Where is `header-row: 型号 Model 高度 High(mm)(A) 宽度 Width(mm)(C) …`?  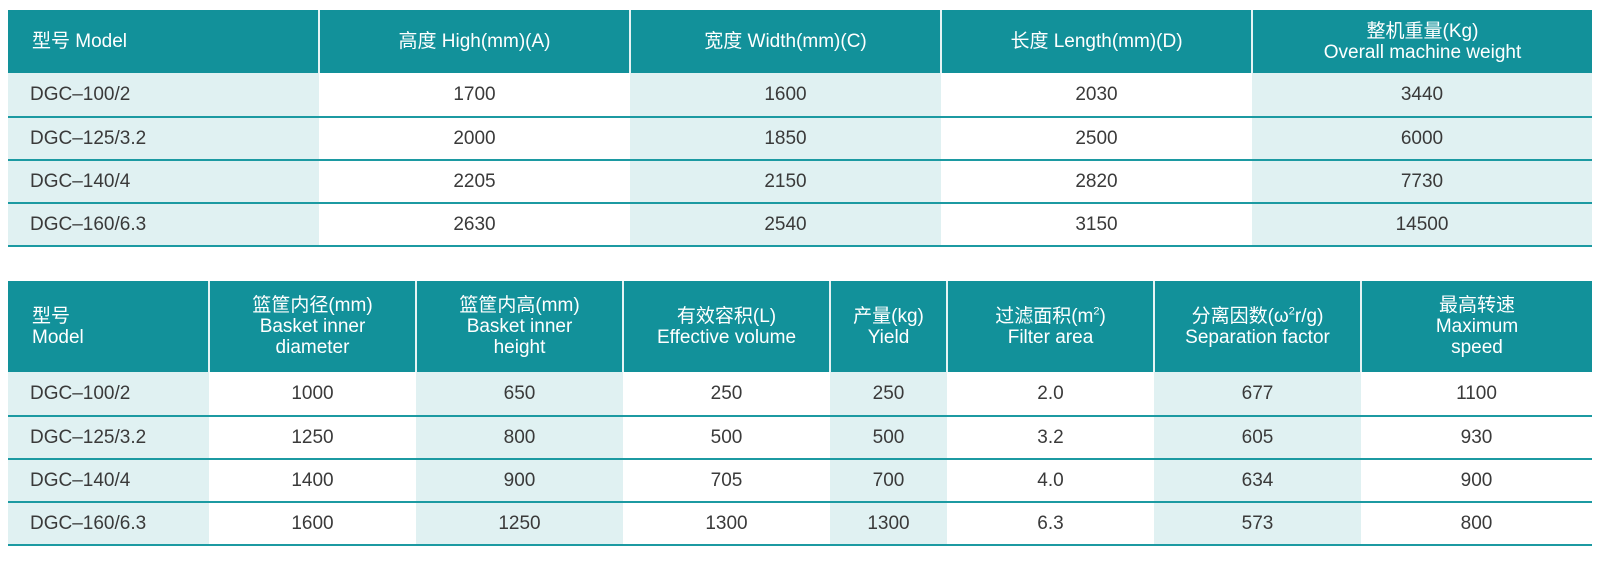 header-row: 型号 Model 高度 High(mm)(A) 宽度 Width(mm)(C) … is located at coordinates (800, 41).